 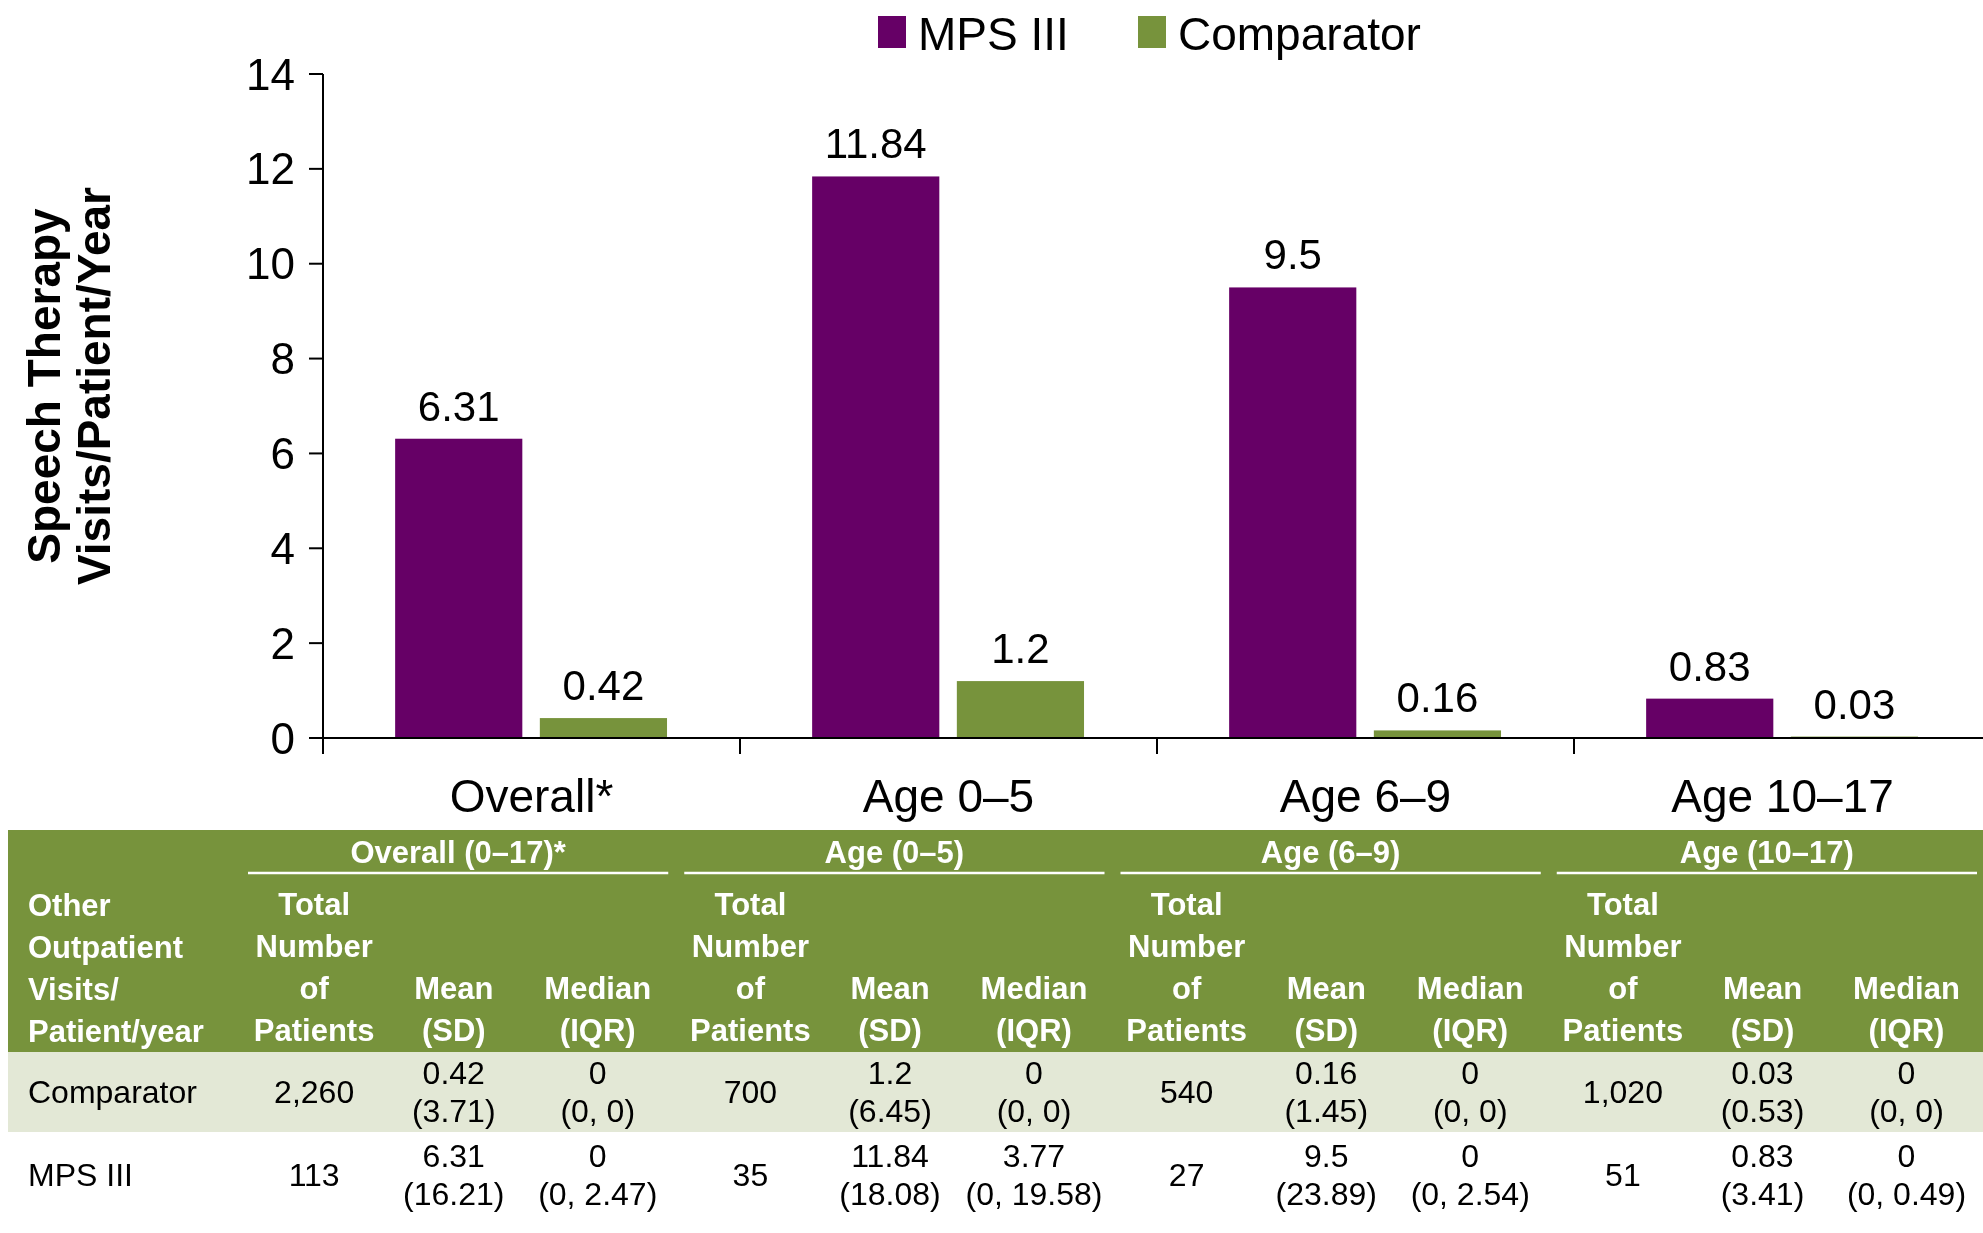 I want to click on text: Overall (0–17)*, so click(x=458, y=852).